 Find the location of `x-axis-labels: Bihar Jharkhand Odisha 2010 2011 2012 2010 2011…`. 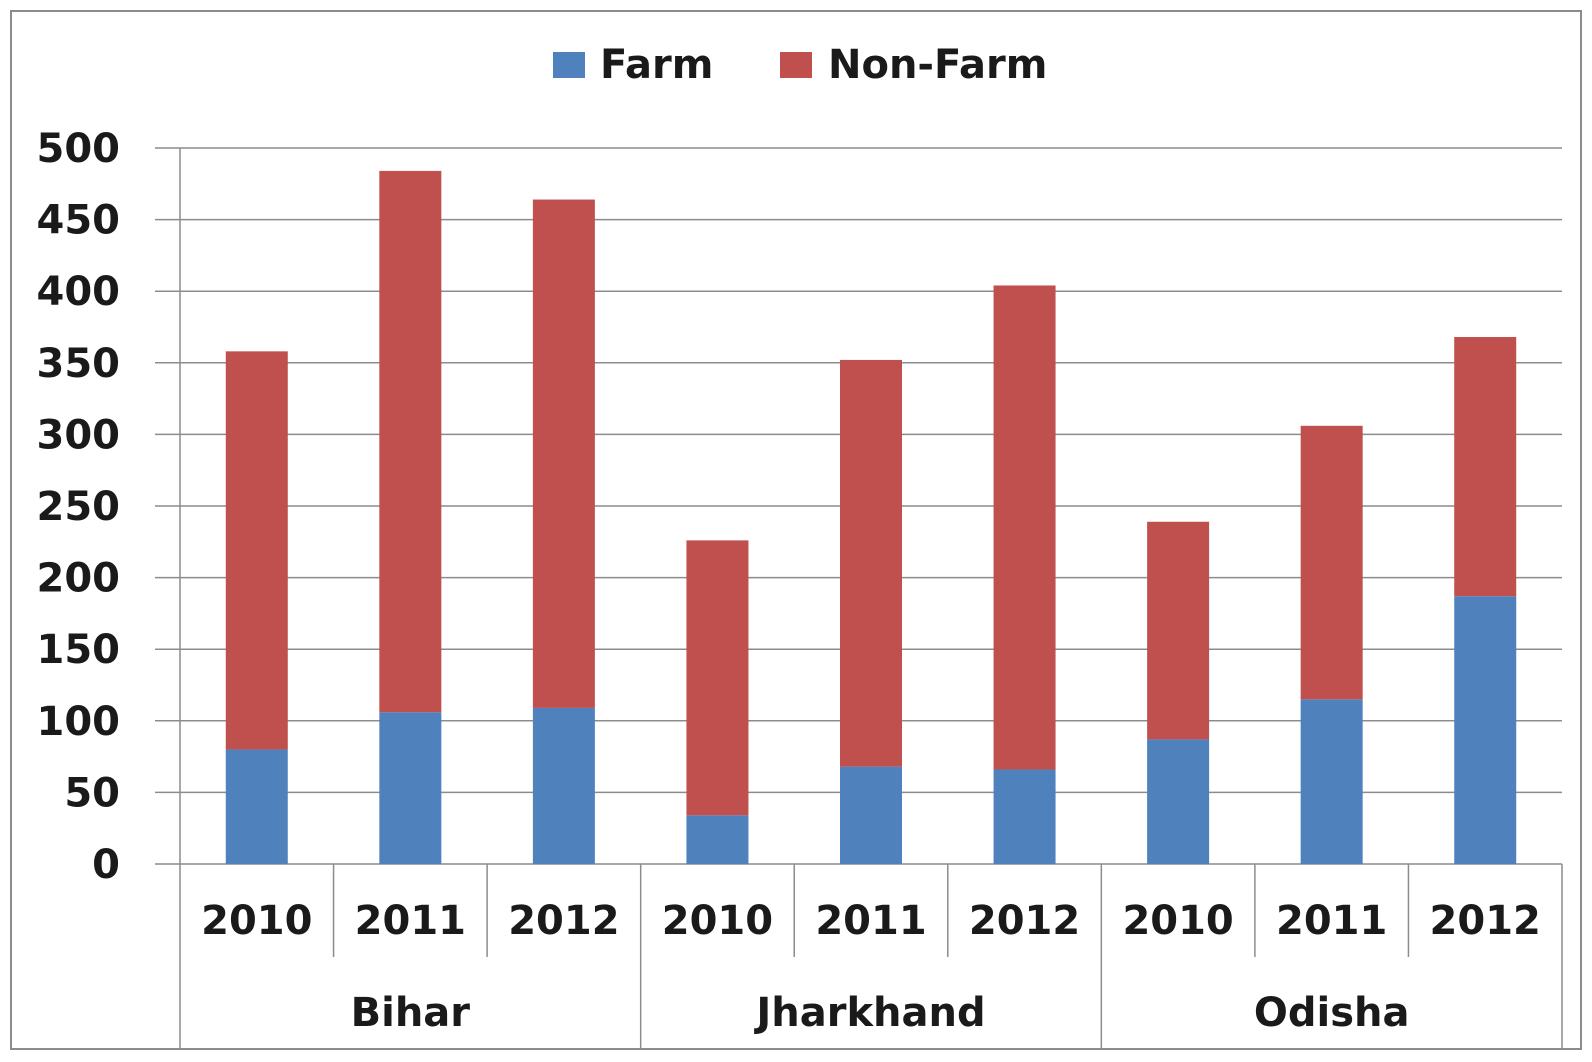

x-axis-labels: Bihar Jharkhand Odisha 2010 2011 2012 2010 2011… is located at coordinates (871, 967).